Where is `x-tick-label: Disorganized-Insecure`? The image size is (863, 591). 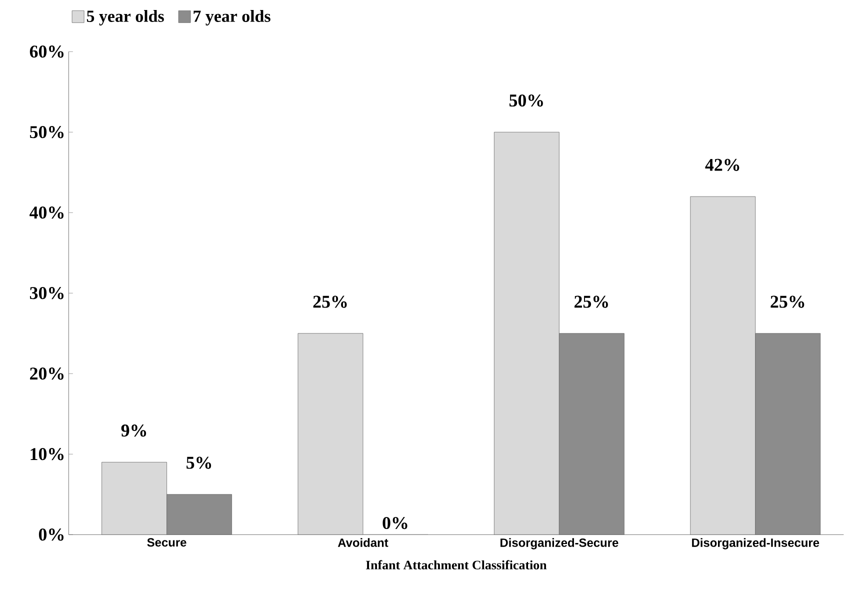
x-tick-label: Disorganized-Insecure is located at coordinates (756, 544).